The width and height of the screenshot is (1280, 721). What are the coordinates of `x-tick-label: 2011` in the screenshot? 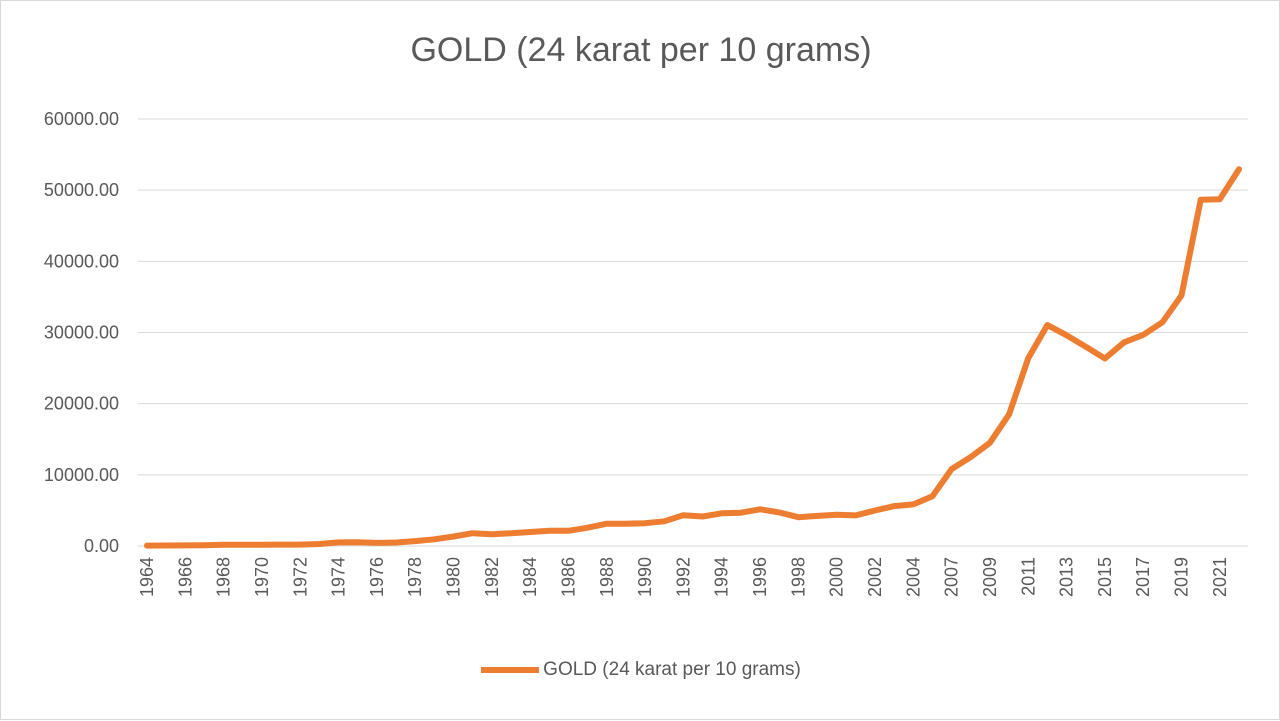 It's located at (1028, 576).